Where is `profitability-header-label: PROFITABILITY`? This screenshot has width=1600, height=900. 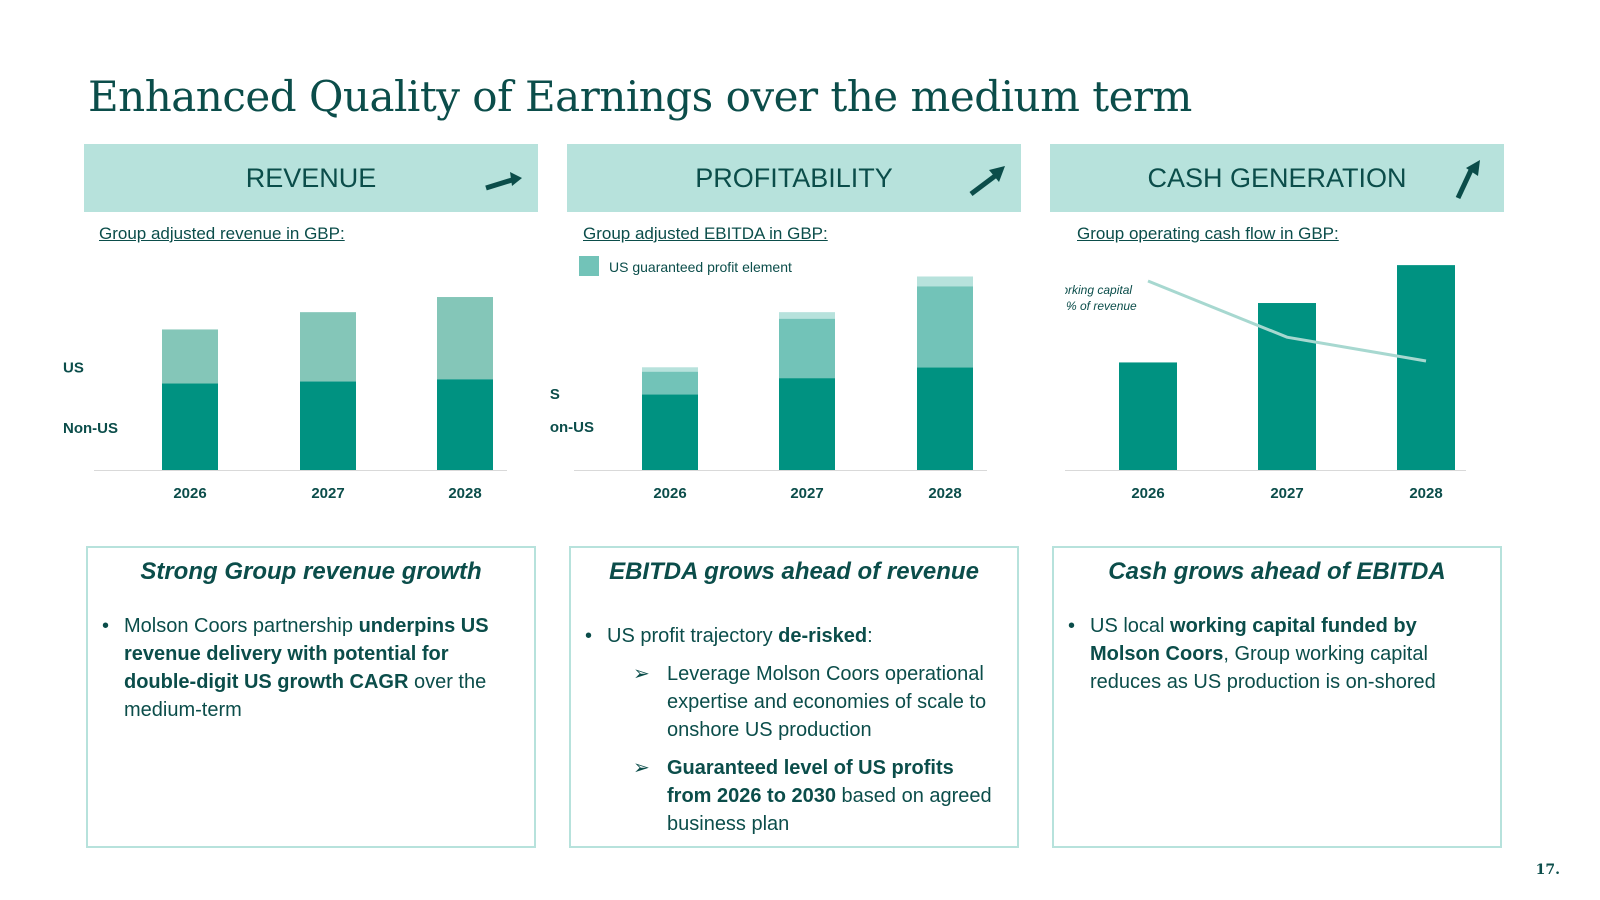 profitability-header-label: PROFITABILITY is located at coordinates (794, 177).